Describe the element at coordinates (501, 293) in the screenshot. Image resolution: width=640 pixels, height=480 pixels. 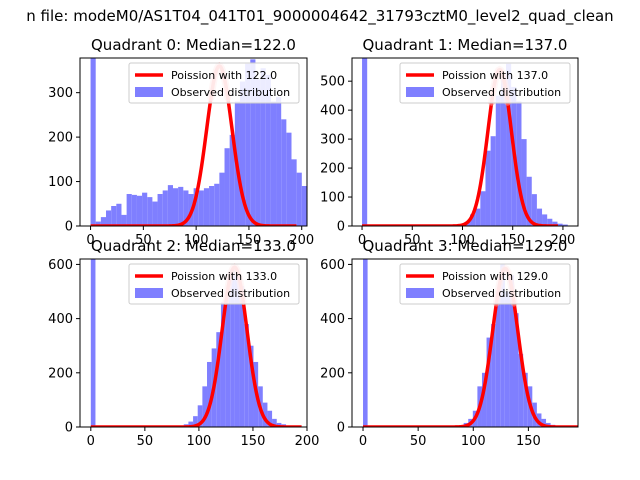
I see `legend-hist-label: Observed distribution` at that location.